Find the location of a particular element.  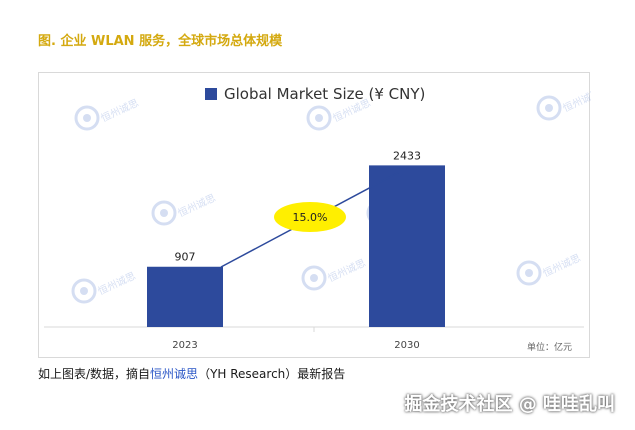

bar-2030 is located at coordinates (407, 246).